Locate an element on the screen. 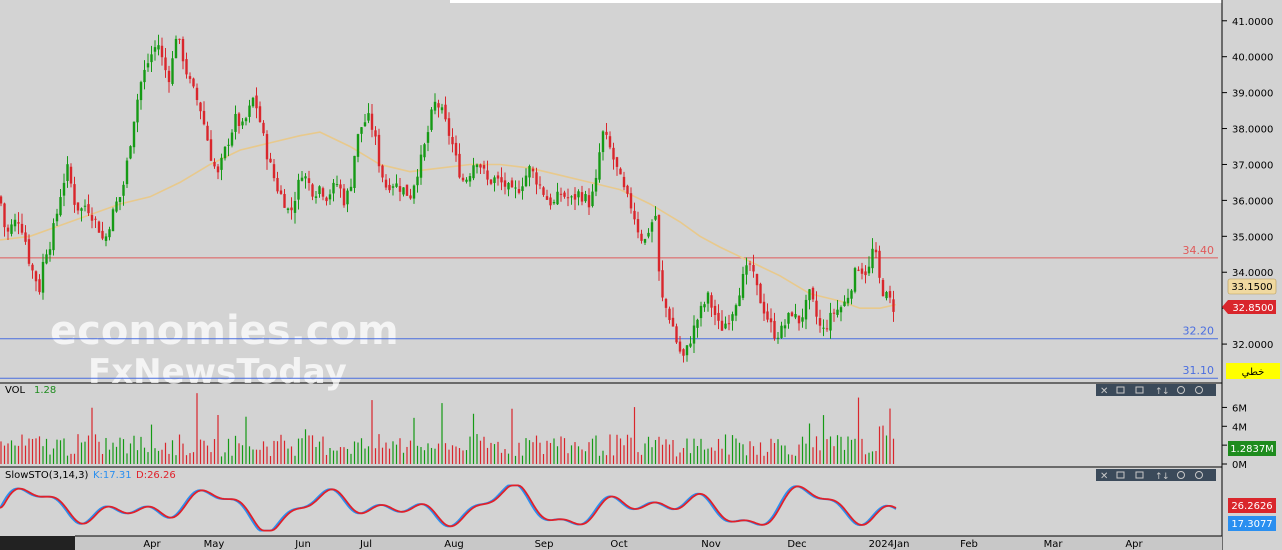 This screenshot has height=550, width=1282. stochastic-lines is located at coordinates (448, 508).